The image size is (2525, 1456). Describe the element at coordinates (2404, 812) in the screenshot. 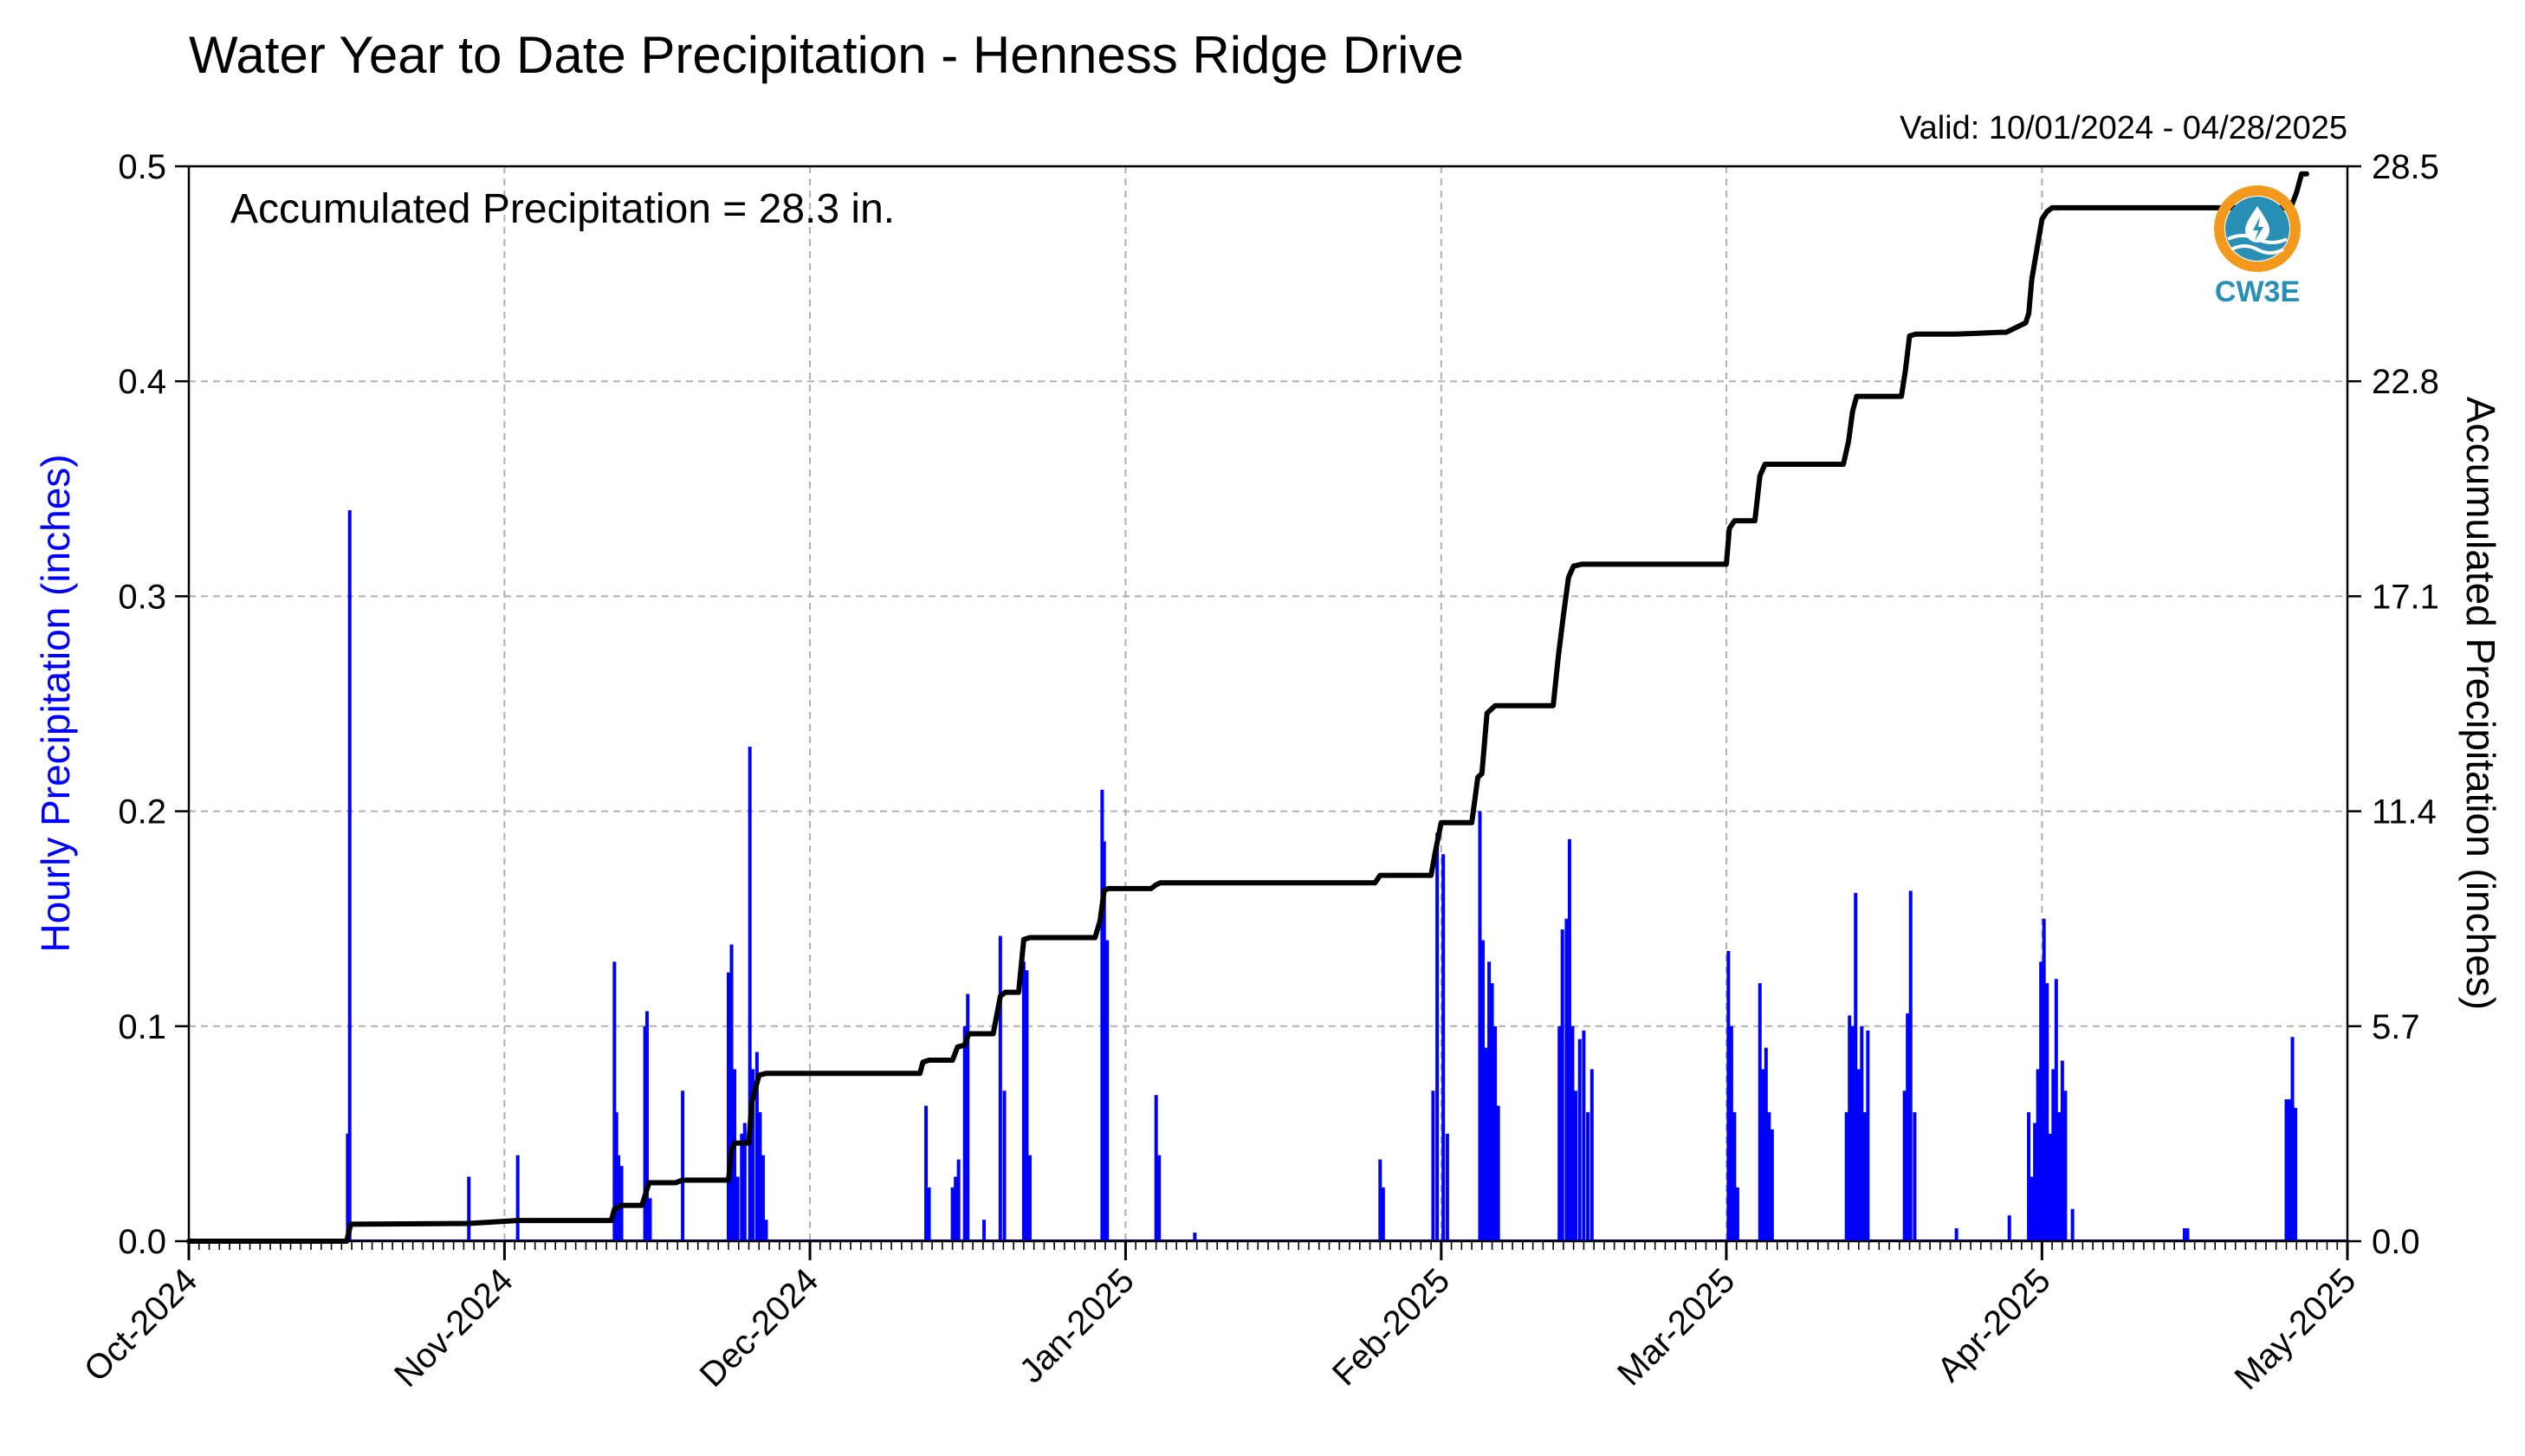

I see `right-y-tick-label: 11.4` at that location.